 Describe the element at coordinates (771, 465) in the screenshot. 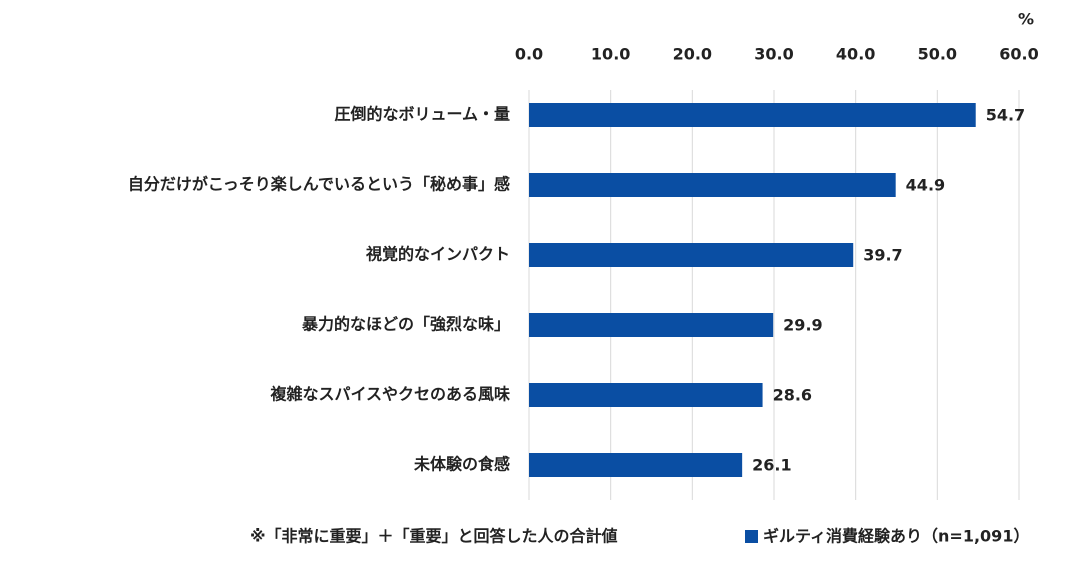

I see `value-label: 26.1` at that location.